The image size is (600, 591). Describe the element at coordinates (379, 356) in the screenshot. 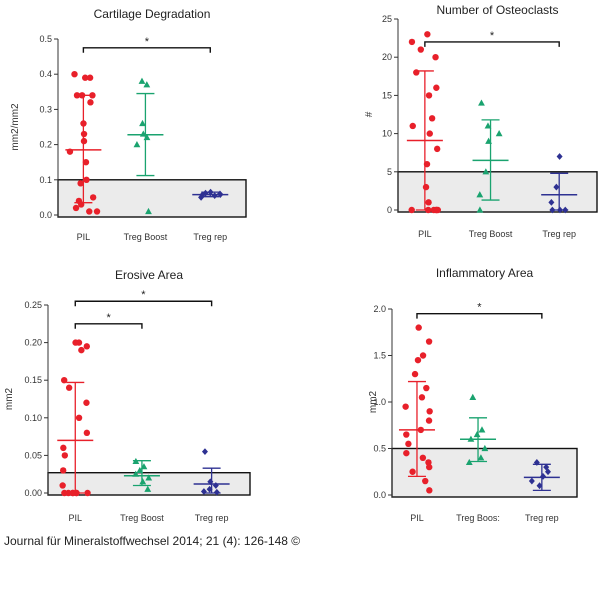

I see `y-tick-label: 1.5` at that location.